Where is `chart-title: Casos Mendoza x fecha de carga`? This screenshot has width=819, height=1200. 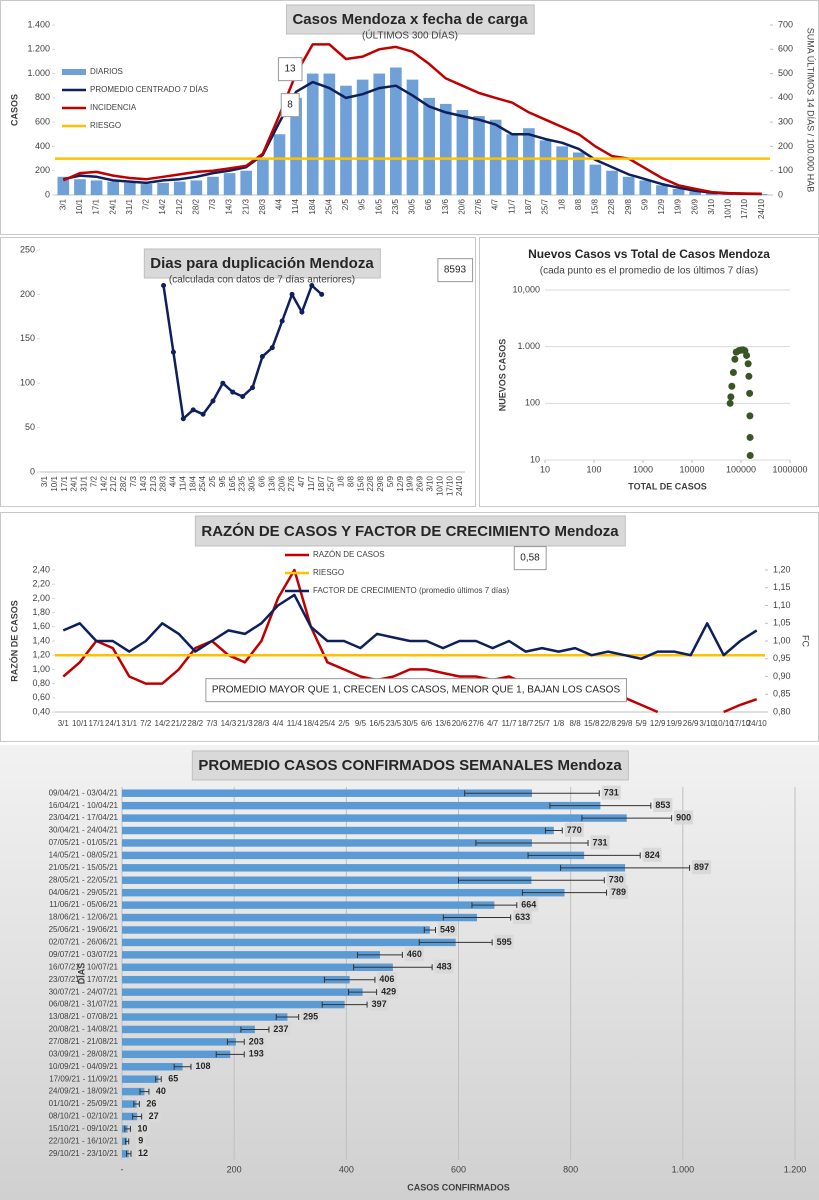 chart-title: Casos Mendoza x fecha de carga is located at coordinates (410, 19).